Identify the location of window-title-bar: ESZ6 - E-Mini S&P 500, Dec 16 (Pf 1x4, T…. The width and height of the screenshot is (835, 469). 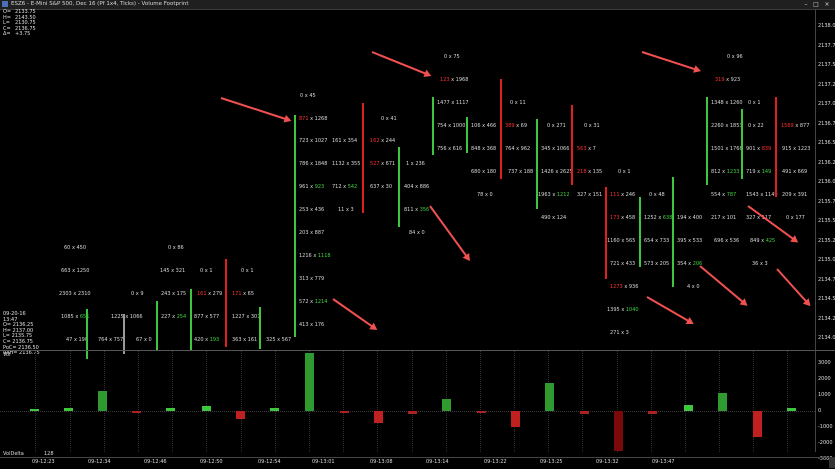
(417, 5).